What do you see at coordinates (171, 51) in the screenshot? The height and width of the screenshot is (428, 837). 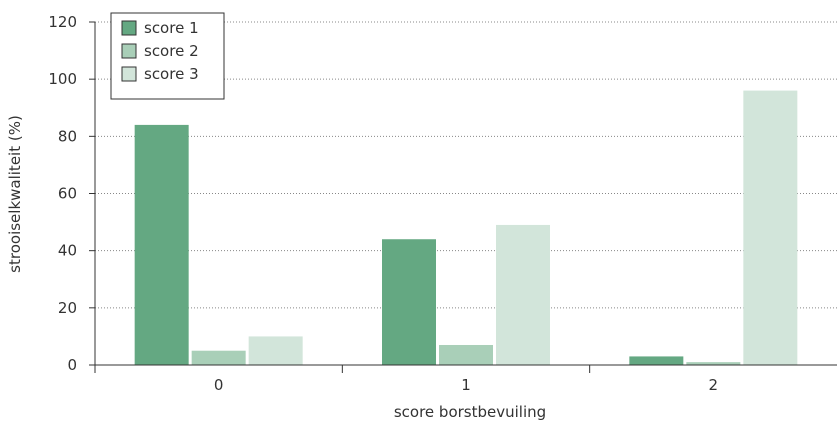 I see `legend-label: score 2` at bounding box center [171, 51].